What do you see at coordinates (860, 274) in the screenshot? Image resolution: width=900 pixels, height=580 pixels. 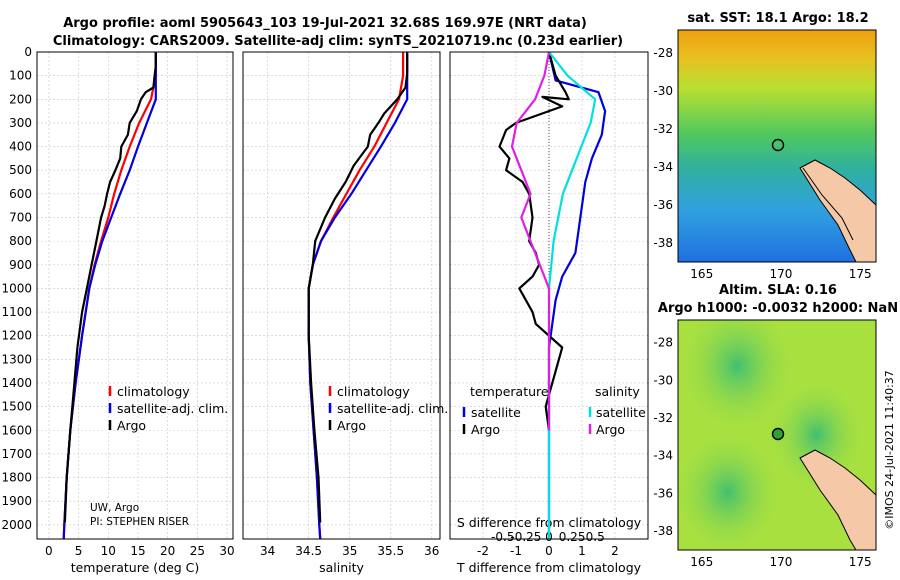 I see `map-x-tick-label: 175` at bounding box center [860, 274].